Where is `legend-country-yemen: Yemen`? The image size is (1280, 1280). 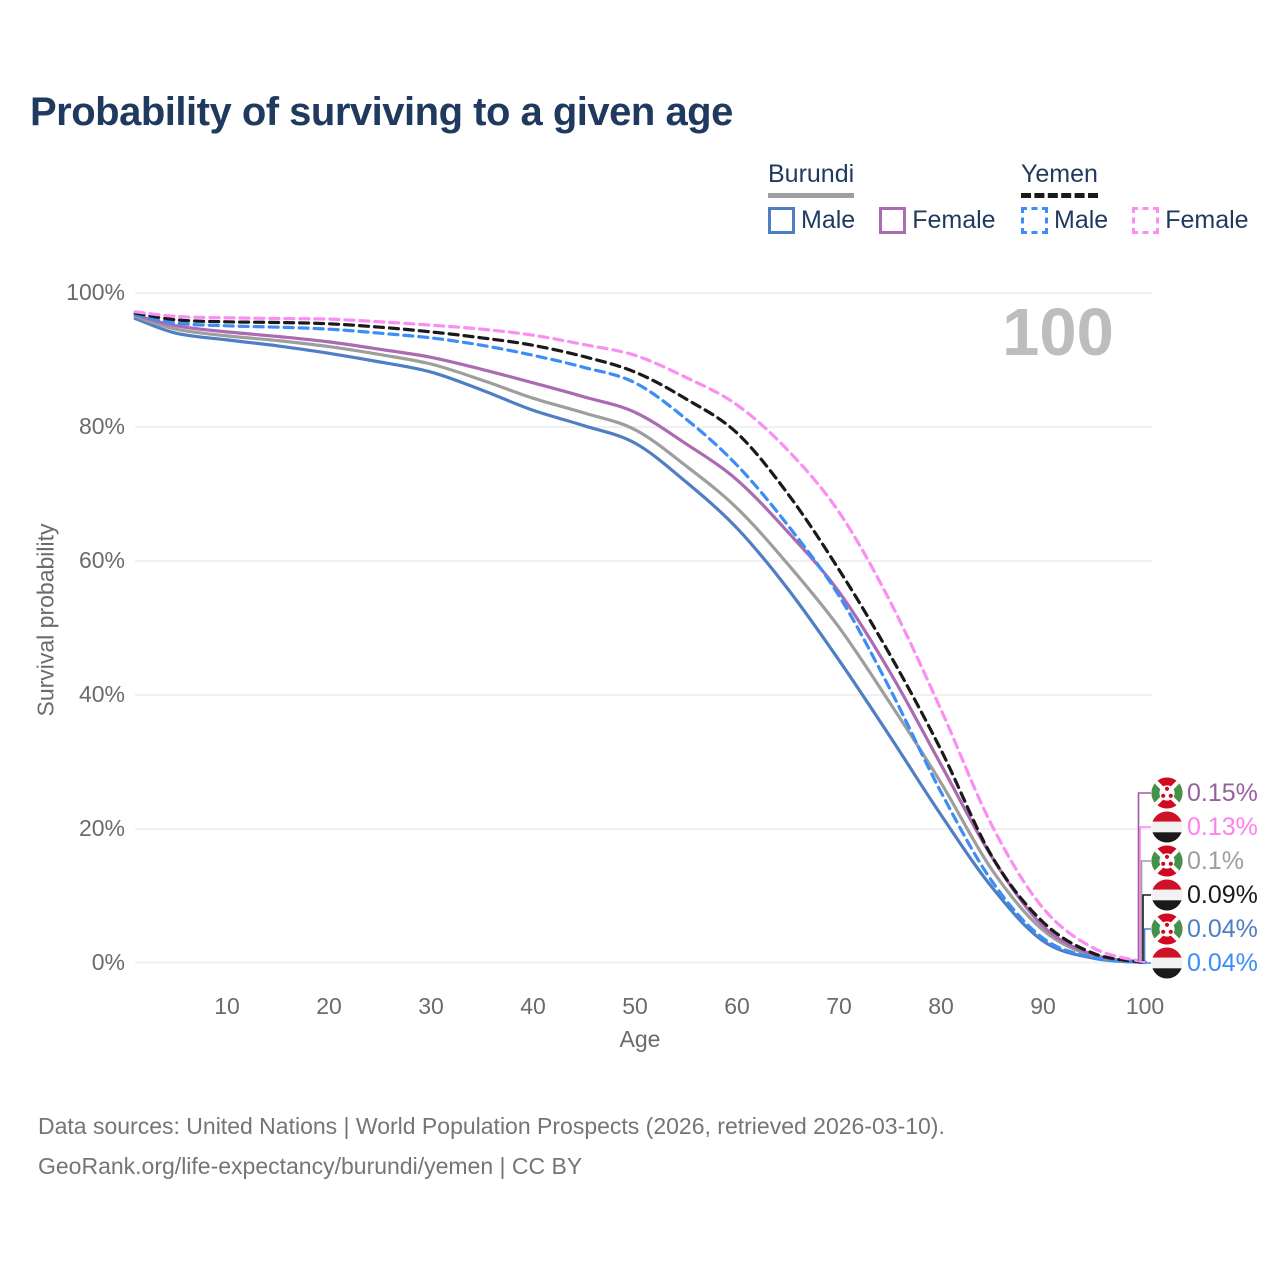
legend-country-yemen: Yemen is located at coordinates (1059, 179).